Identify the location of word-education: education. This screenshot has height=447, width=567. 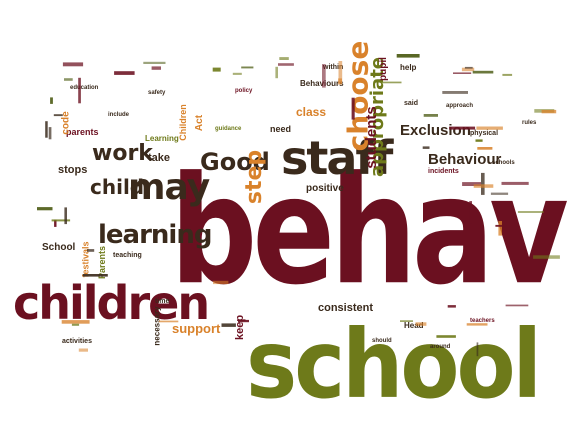
(84, 88).